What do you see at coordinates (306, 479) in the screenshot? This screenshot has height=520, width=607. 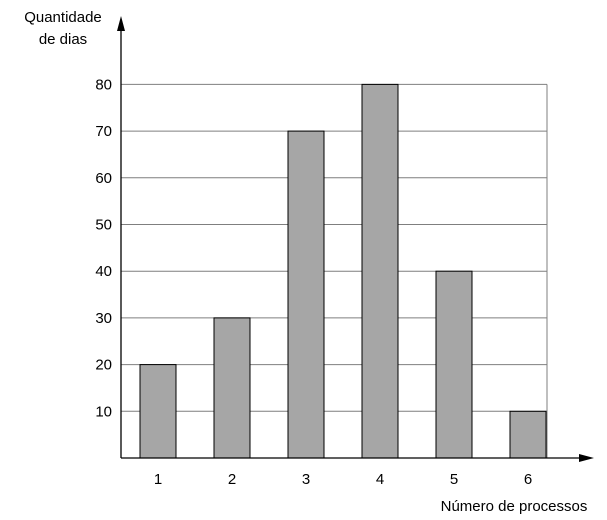 I see `x-tick-label-3: 3` at bounding box center [306, 479].